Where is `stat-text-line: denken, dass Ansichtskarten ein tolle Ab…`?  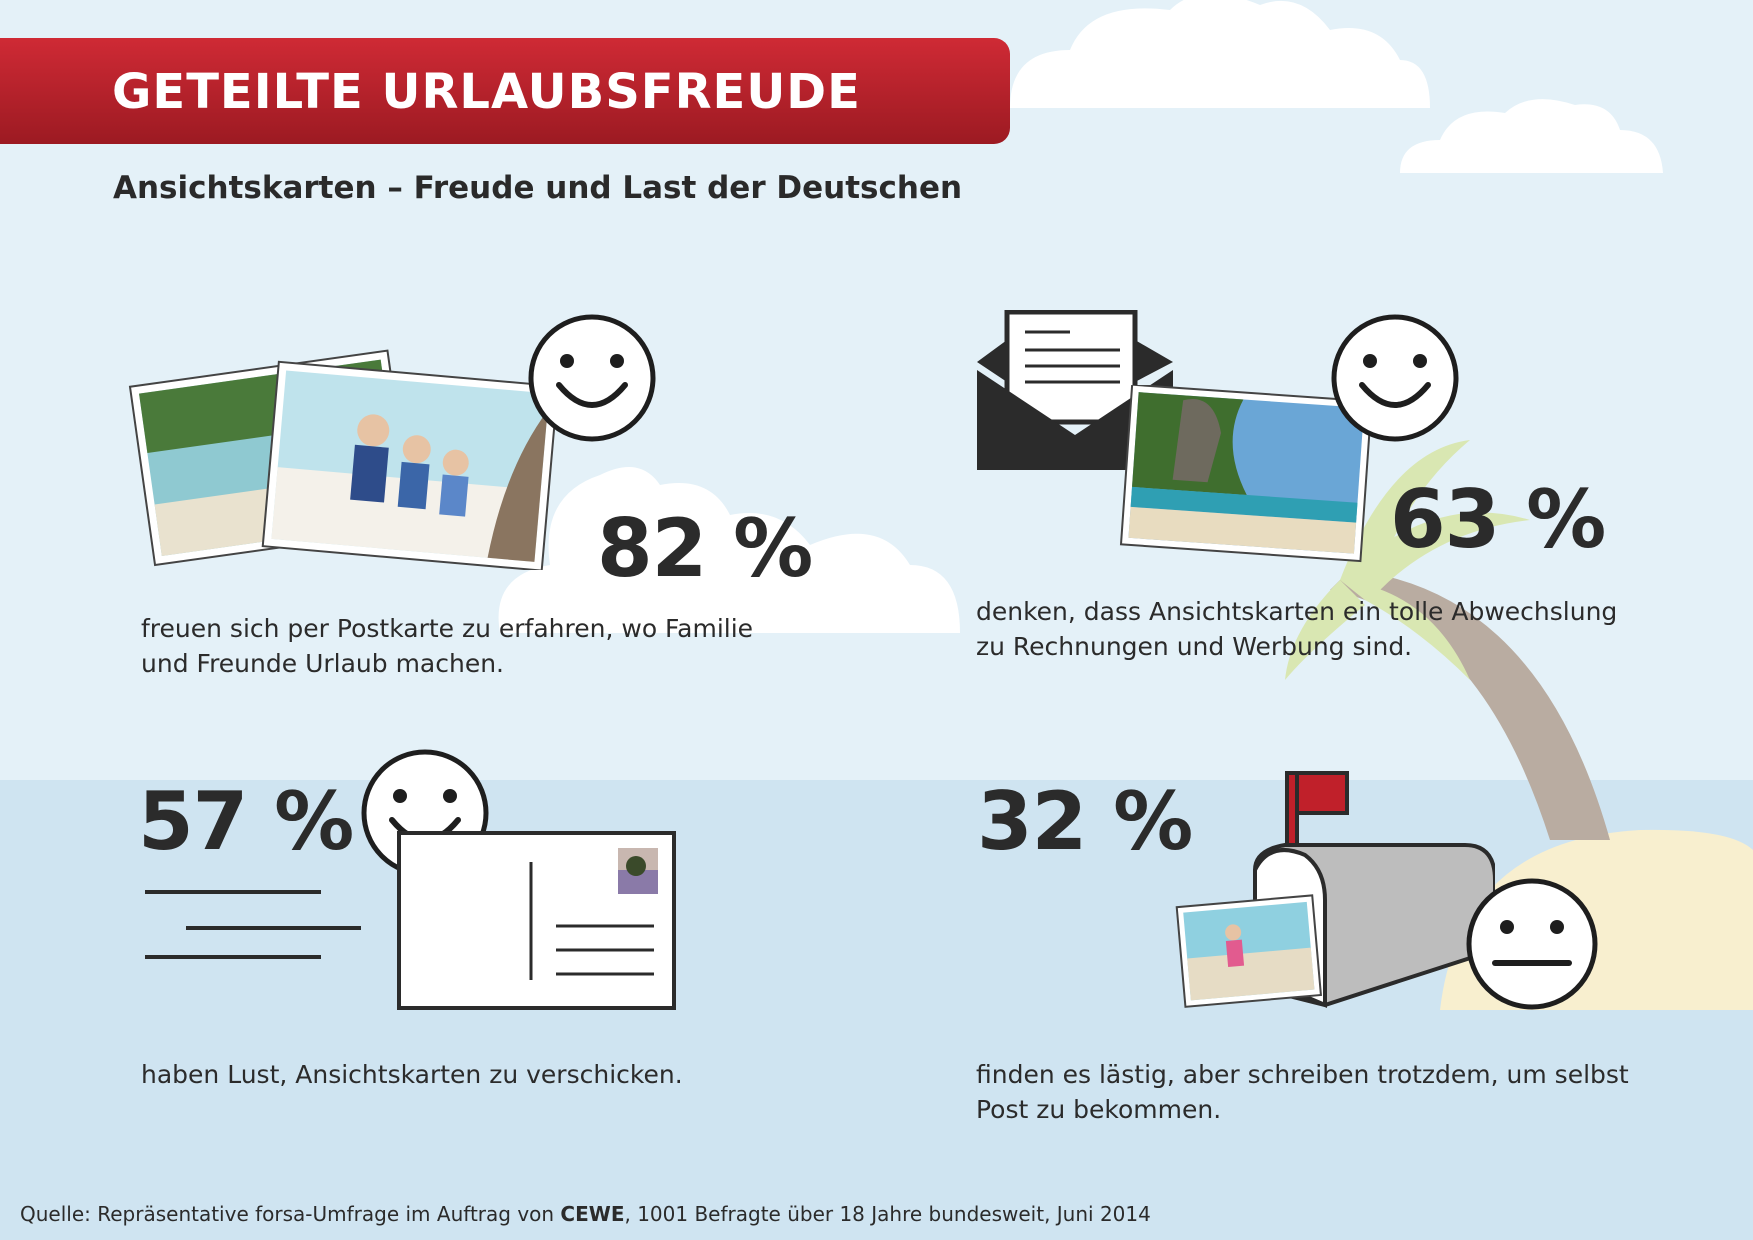
stat-text-line: denken, dass Ansichtskarten ein tolle Ab… is located at coordinates (1297, 611).